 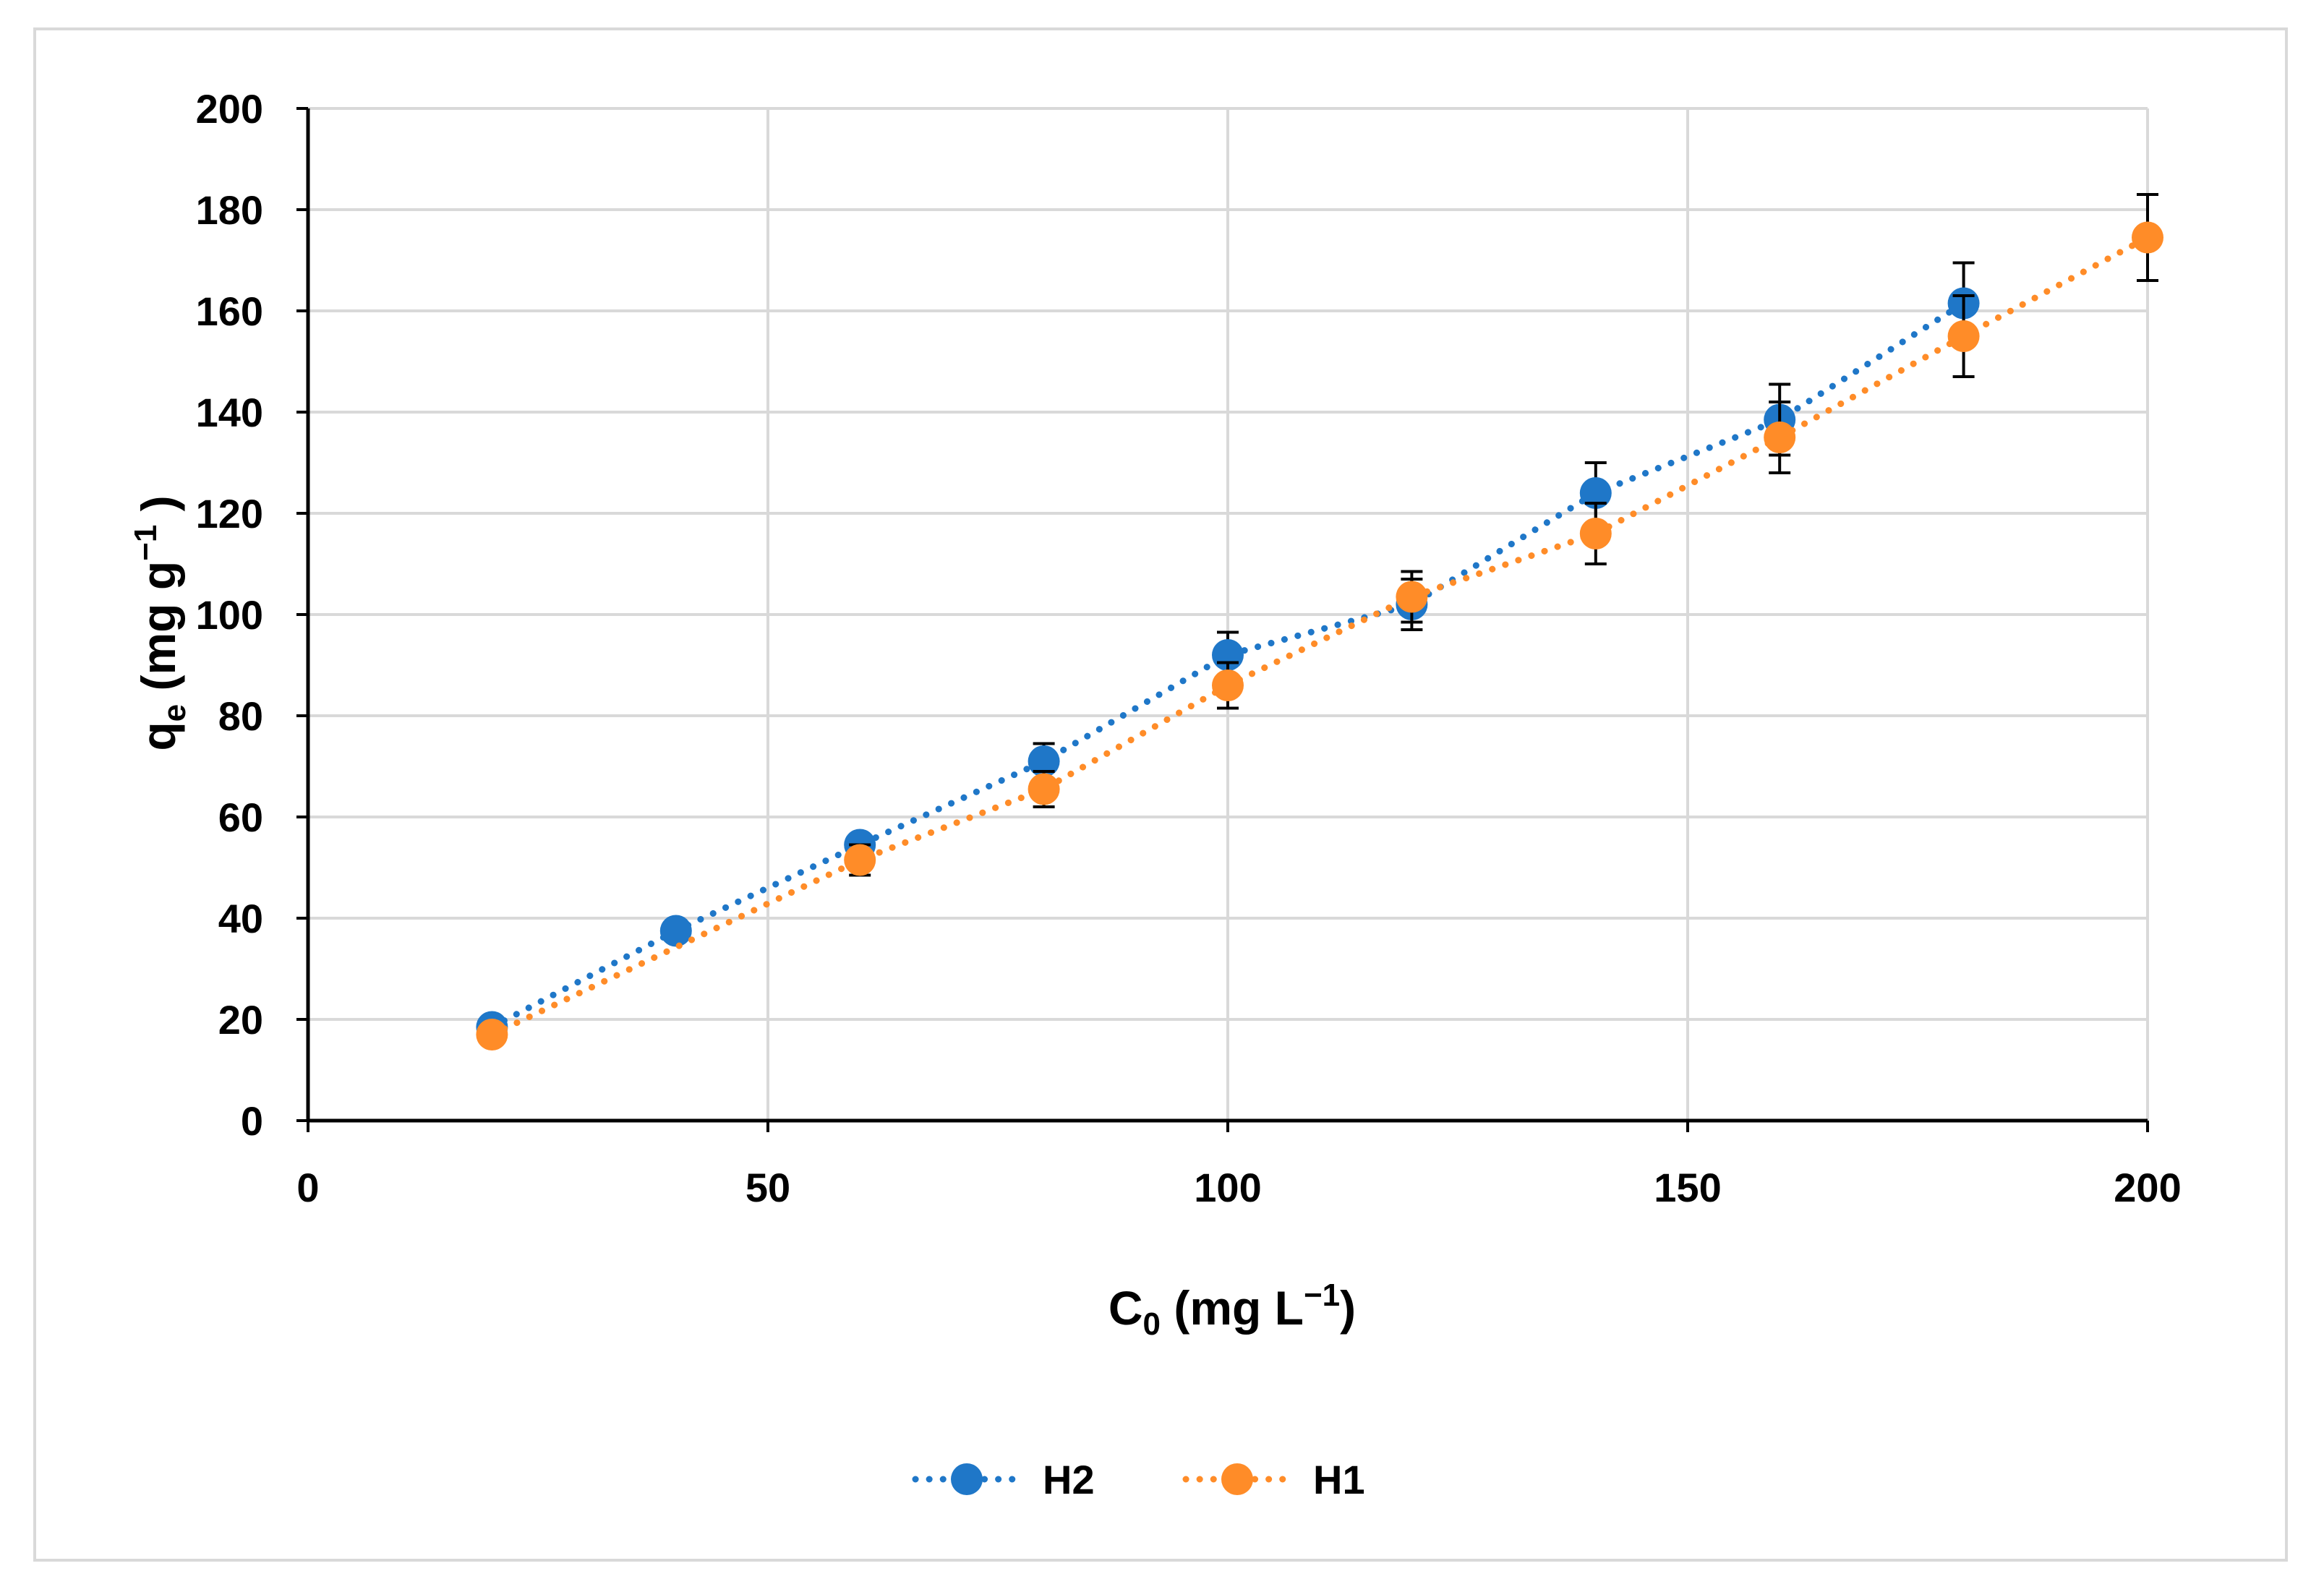 What do you see at coordinates (252, 1121) in the screenshot?
I see `y-tick-label: 0` at bounding box center [252, 1121].